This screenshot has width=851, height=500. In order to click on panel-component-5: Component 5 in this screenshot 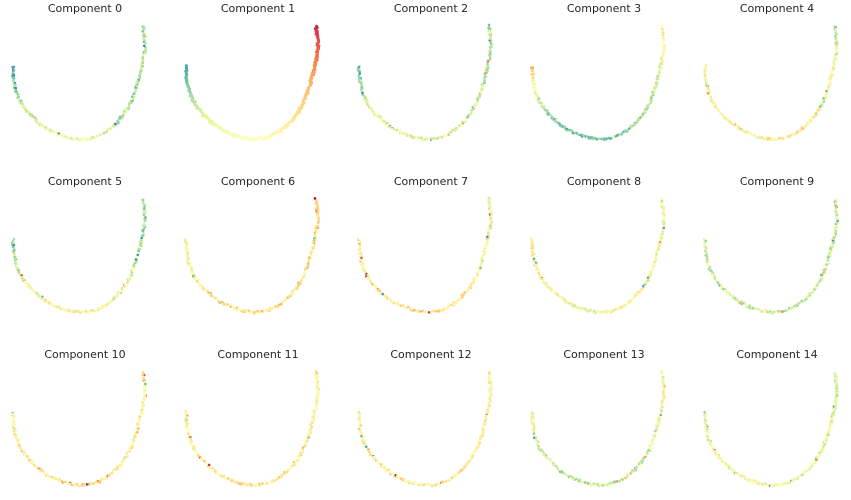, I will do `click(79, 245)`.